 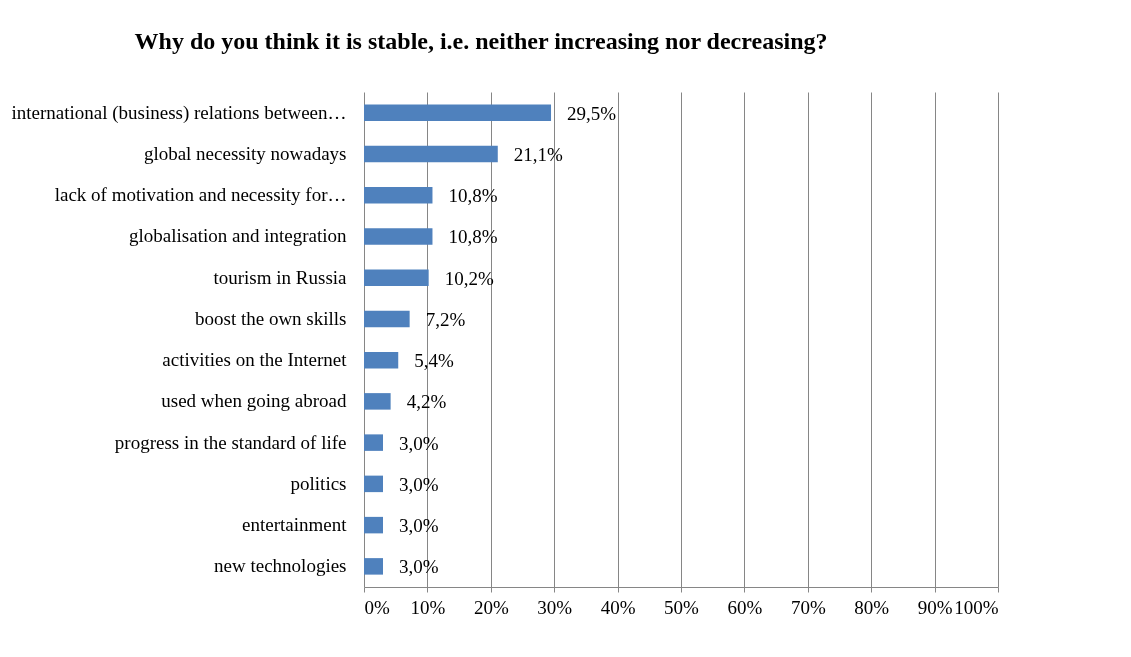 What do you see at coordinates (318, 483) in the screenshot?
I see `y-tick-label: politics` at bounding box center [318, 483].